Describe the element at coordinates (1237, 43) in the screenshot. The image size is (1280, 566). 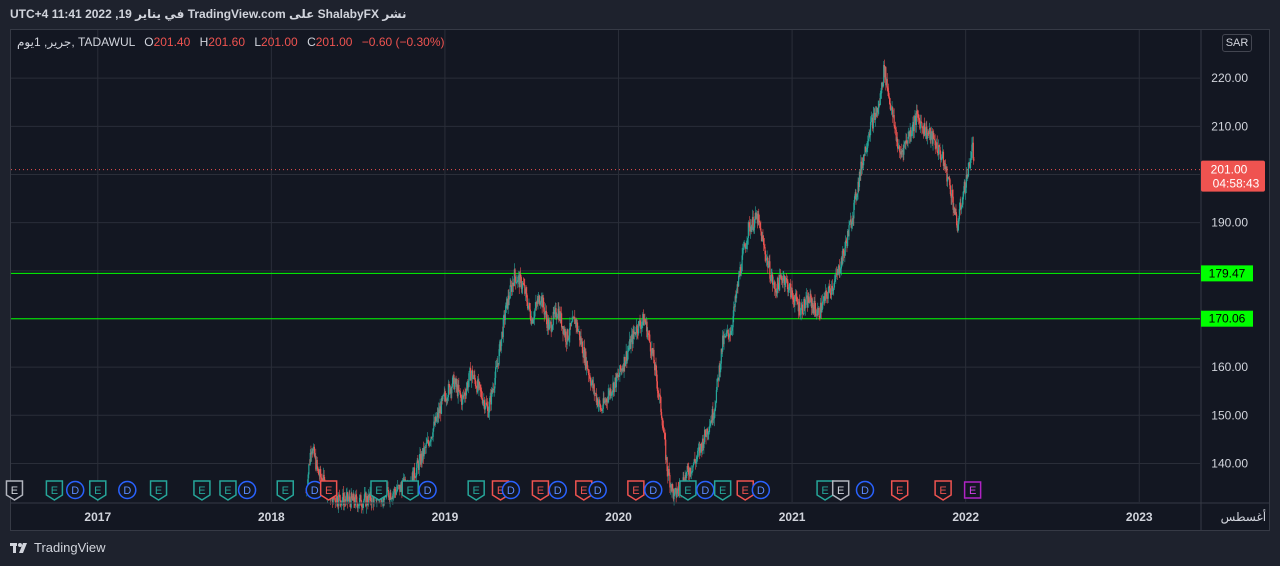
I see `currency-badge: SAR` at that location.